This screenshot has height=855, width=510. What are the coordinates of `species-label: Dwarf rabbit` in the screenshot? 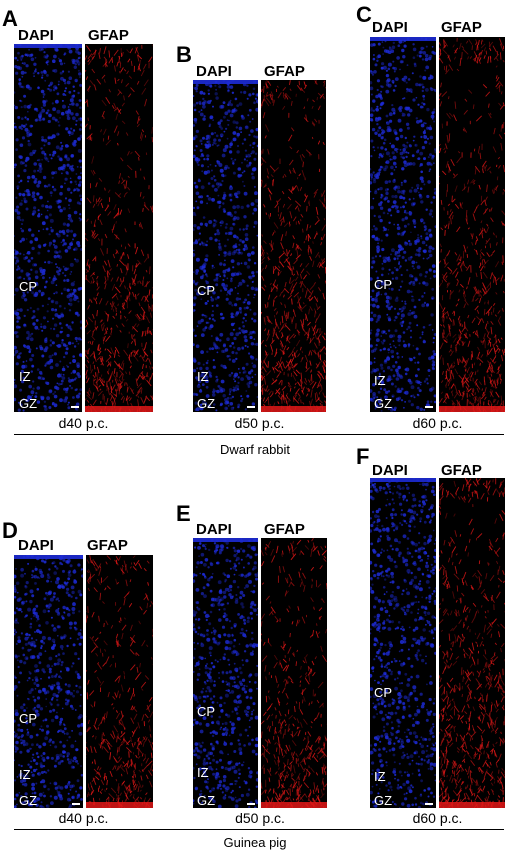 It's located at (255, 449).